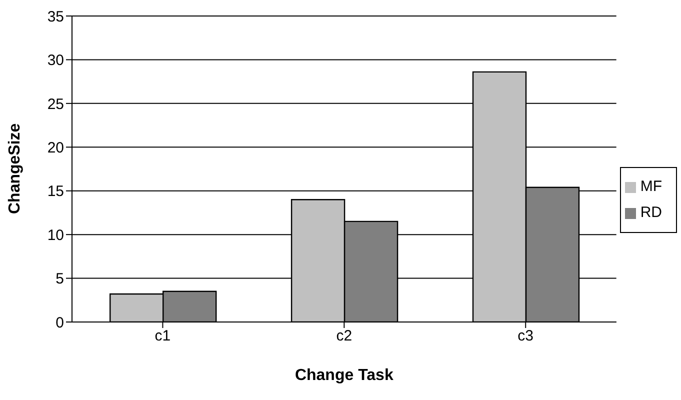  I want to click on x-tick-label: c3, so click(526, 336).